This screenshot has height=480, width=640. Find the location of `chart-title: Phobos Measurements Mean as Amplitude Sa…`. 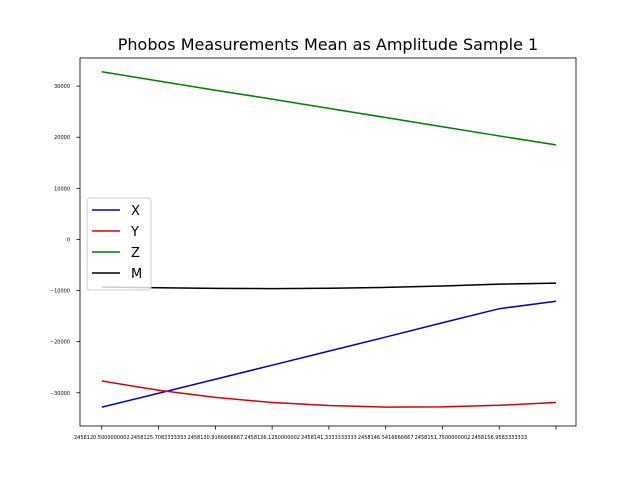

chart-title: Phobos Measurements Mean as Amplitude Sa… is located at coordinates (328, 44).